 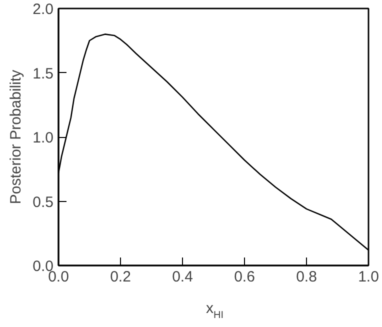 What do you see at coordinates (120, 277) in the screenshot?
I see `x-tick-label: 0.2` at bounding box center [120, 277].